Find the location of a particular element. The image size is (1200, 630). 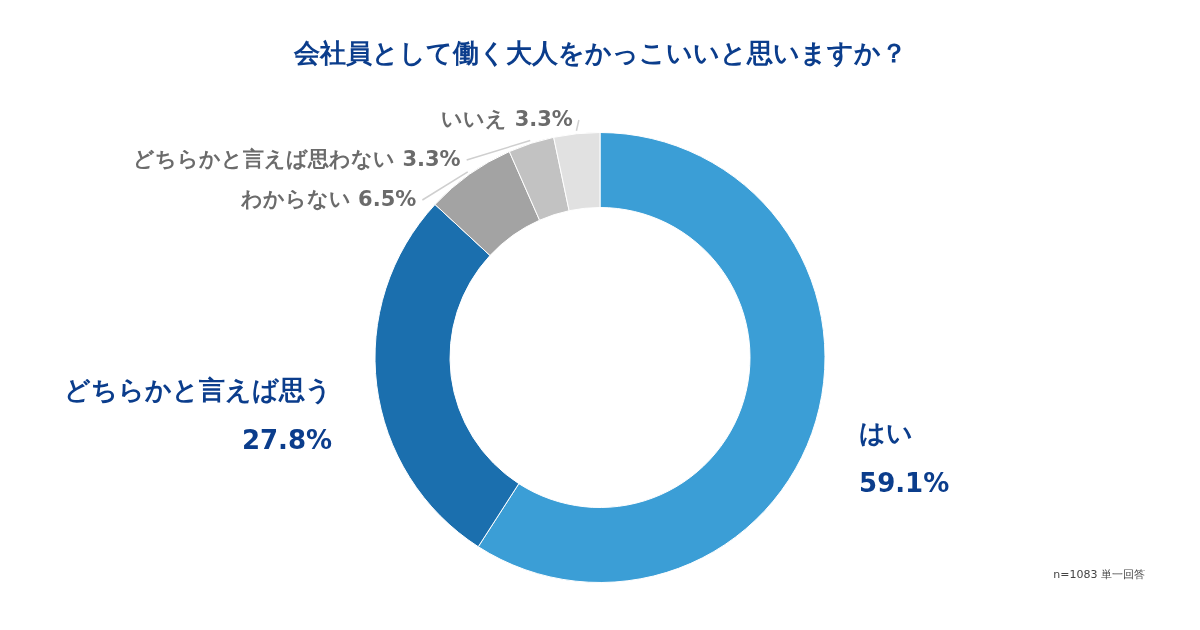

slice-label: どちらかと言えば思う is located at coordinates (198, 390).